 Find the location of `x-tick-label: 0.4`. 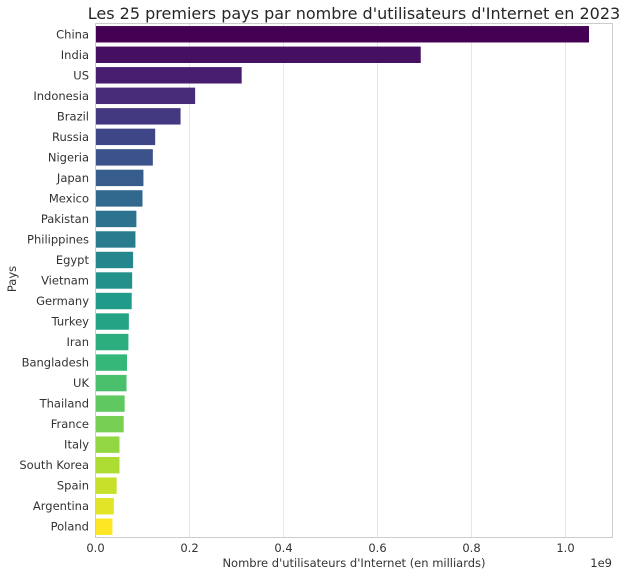

x-tick-label: 0.4 is located at coordinates (283, 548).